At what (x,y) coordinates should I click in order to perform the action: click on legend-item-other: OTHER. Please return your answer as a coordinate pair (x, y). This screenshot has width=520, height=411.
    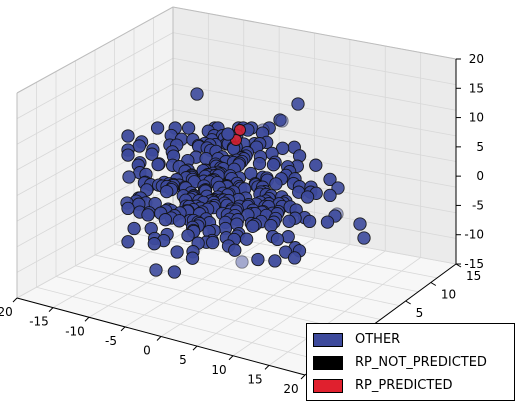
    Looking at the image, I should click on (410, 339).